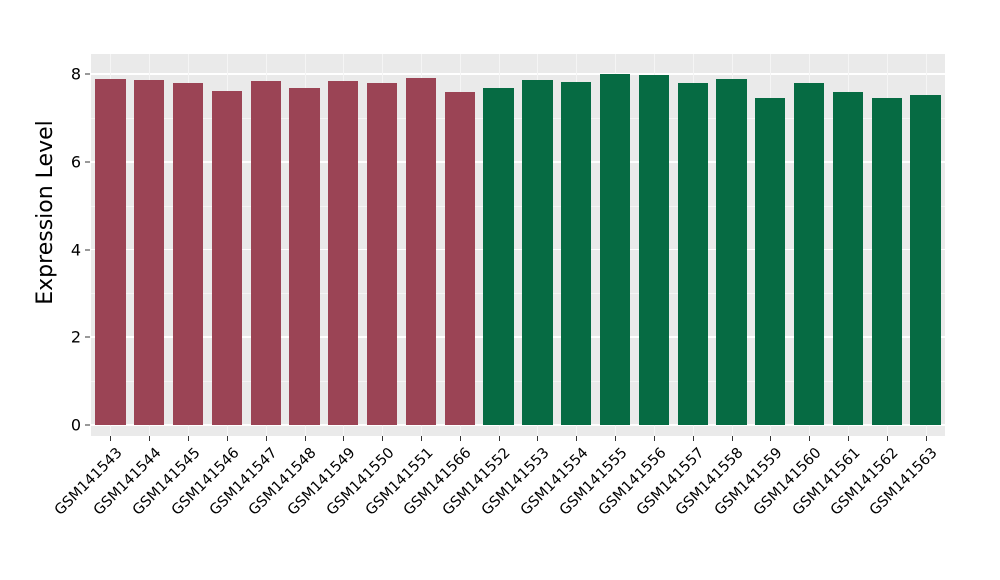  I want to click on y-axis-tick-label: 6, so click(75, 162).